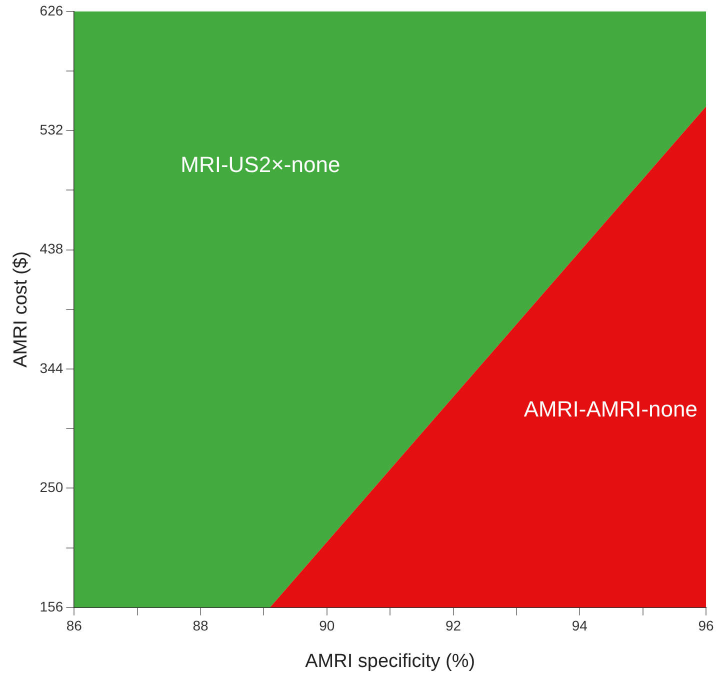  I want to click on x-tick-label: 90, so click(327, 626).